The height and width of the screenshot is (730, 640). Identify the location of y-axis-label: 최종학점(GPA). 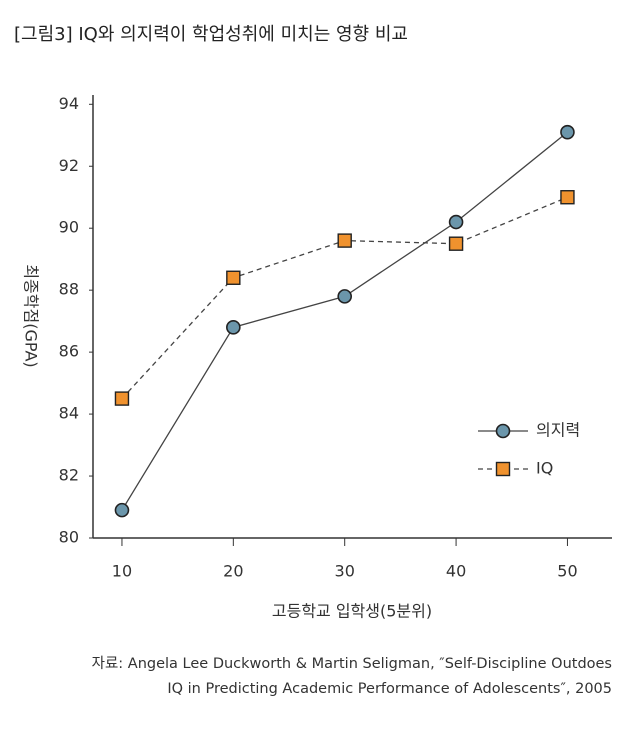
(31, 315).